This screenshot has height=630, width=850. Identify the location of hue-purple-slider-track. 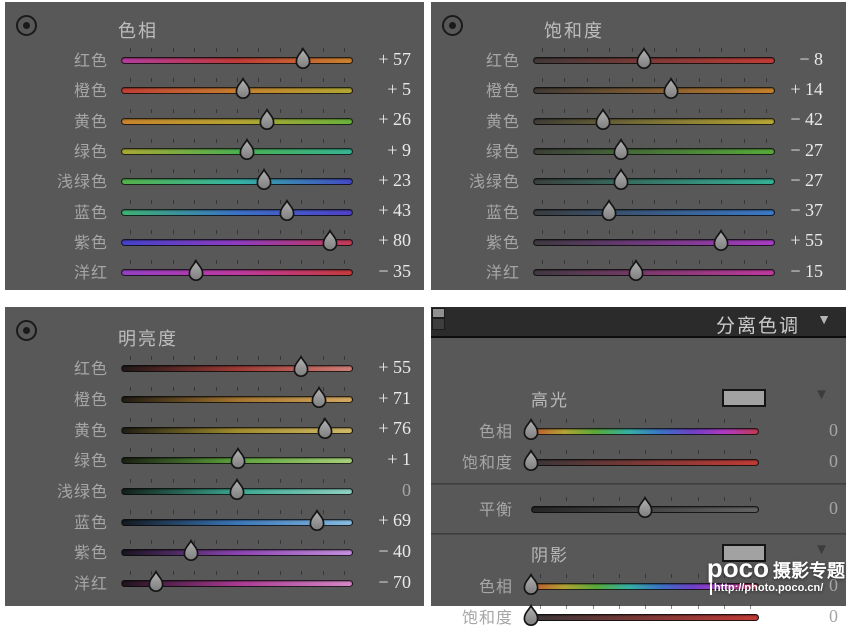
(237, 242).